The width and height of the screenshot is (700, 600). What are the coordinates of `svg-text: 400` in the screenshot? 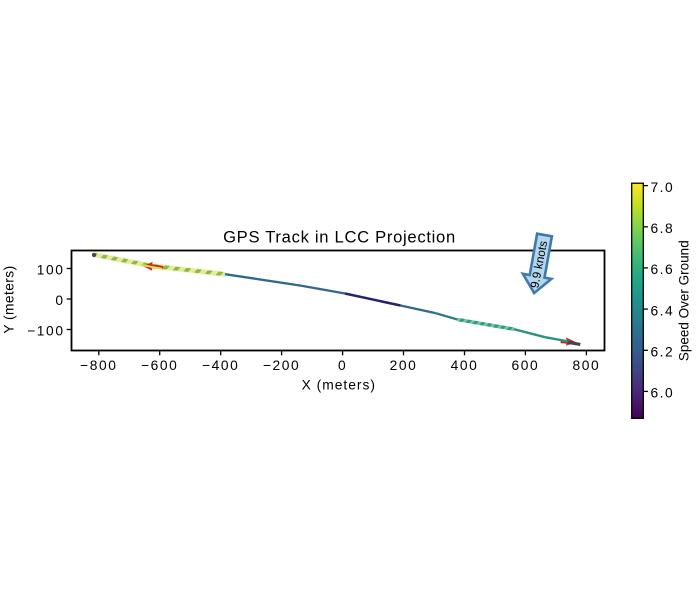 It's located at (465, 365).